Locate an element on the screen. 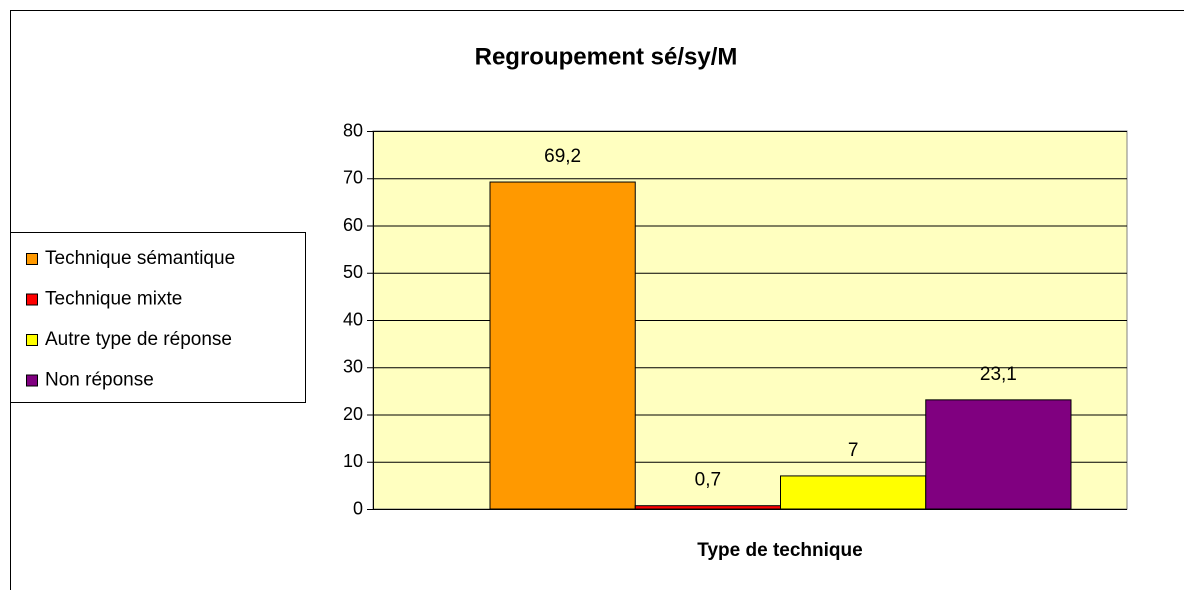 The height and width of the screenshot is (590, 1184). y-tick-label: 50 is located at coordinates (353, 272).